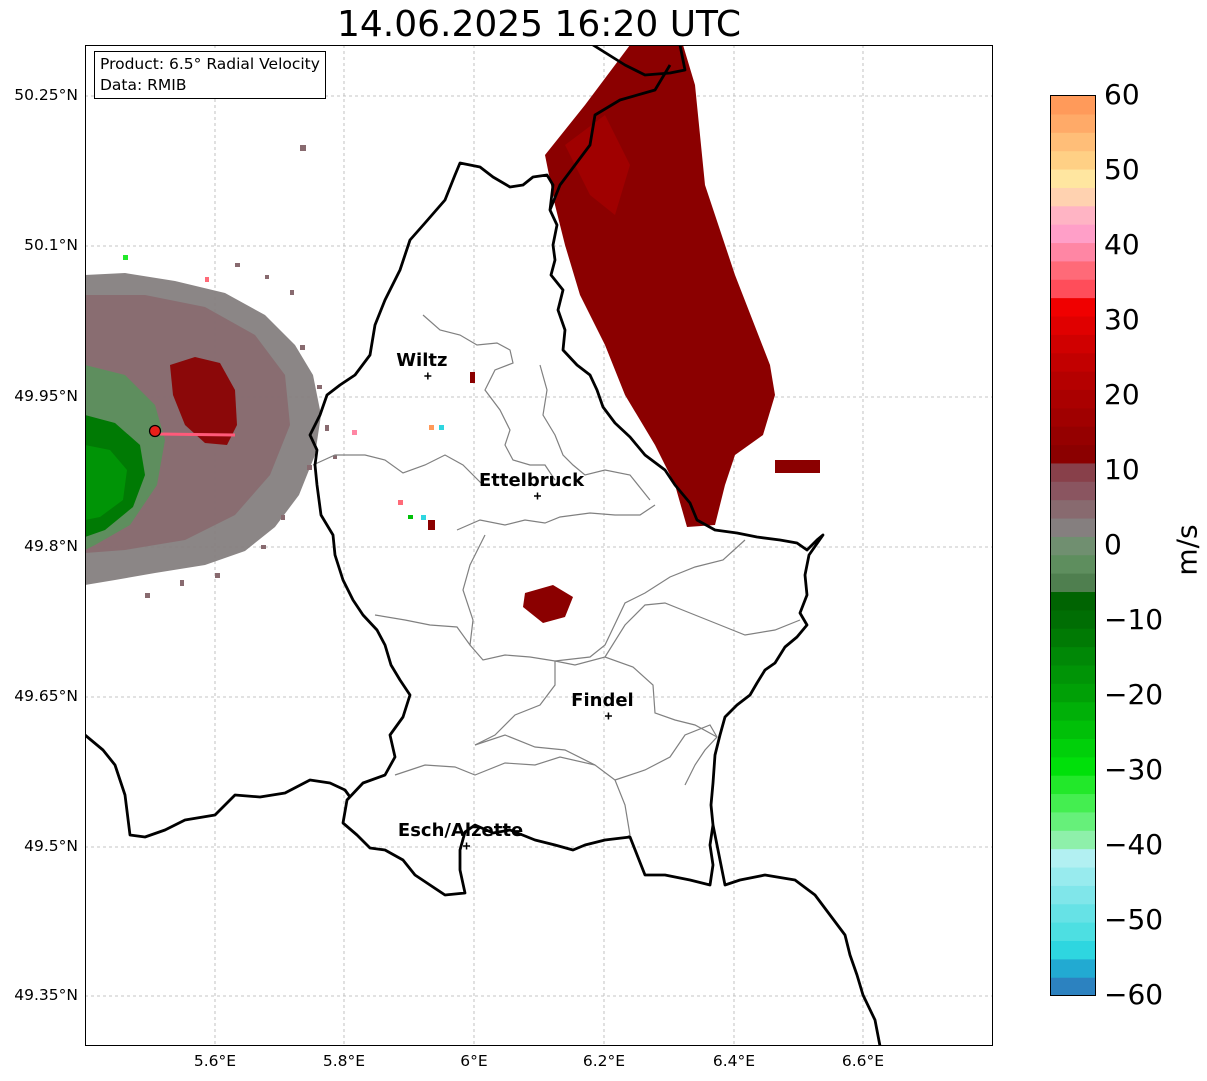 The height and width of the screenshot is (1081, 1207). Describe the element at coordinates (1134, 619) in the screenshot. I see `colorbar-tick-label: −10` at that location.